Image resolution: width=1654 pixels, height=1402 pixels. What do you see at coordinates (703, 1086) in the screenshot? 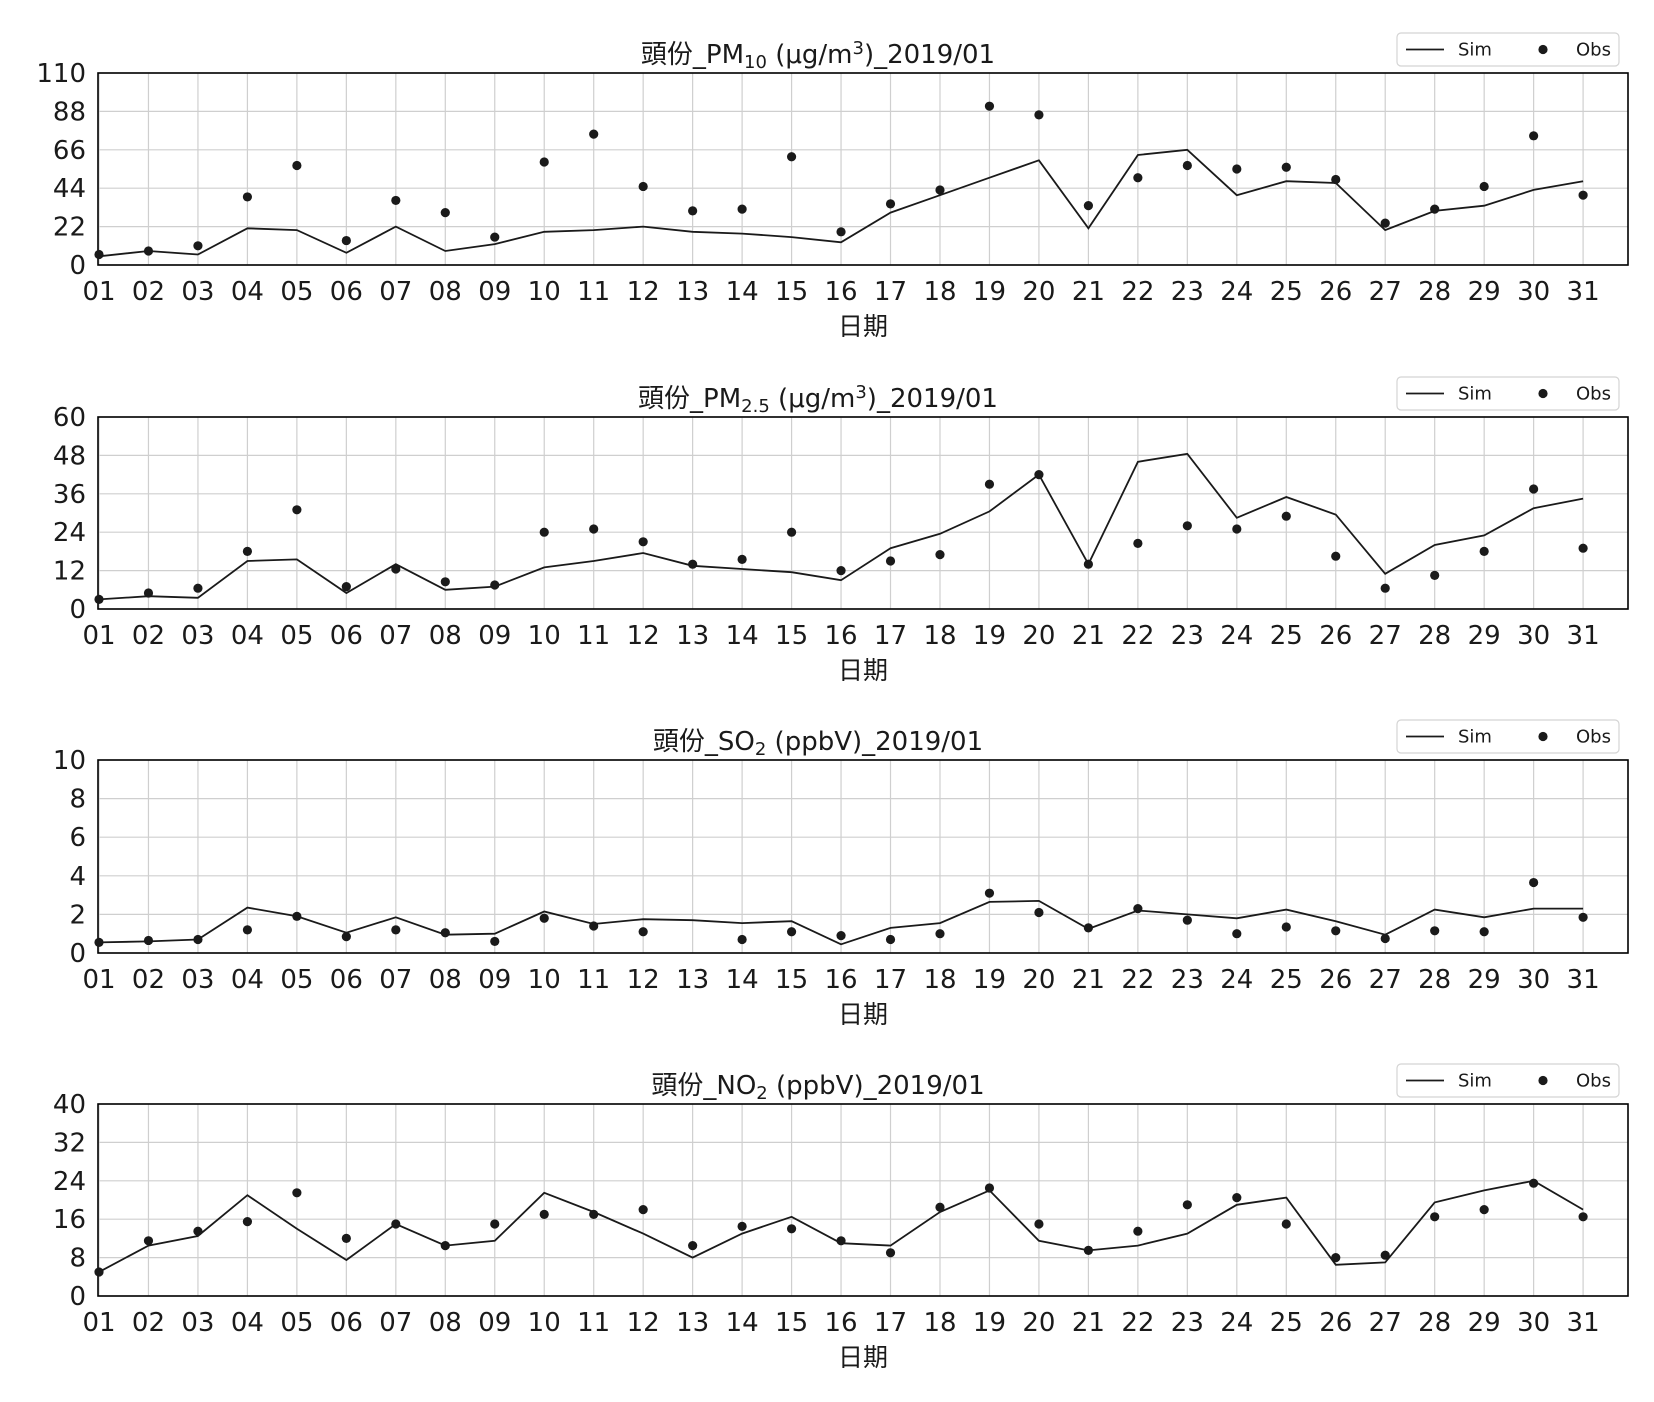
I see `title-part: 頭份_NO` at bounding box center [703, 1086].